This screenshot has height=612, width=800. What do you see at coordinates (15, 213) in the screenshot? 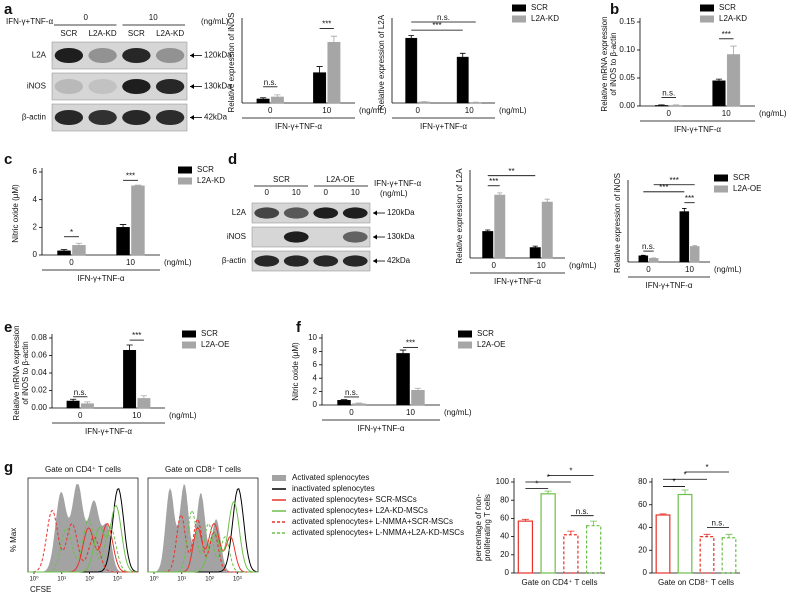
I see `y-axis-label: Nitric oxide (μM)` at bounding box center [15, 213].